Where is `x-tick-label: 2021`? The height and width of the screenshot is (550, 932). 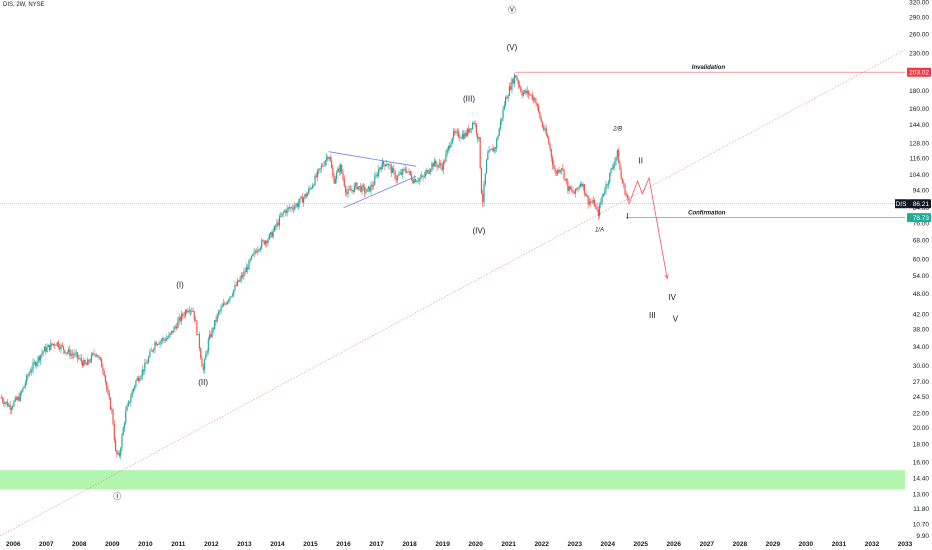 x-tick-label: 2021 is located at coordinates (508, 544).